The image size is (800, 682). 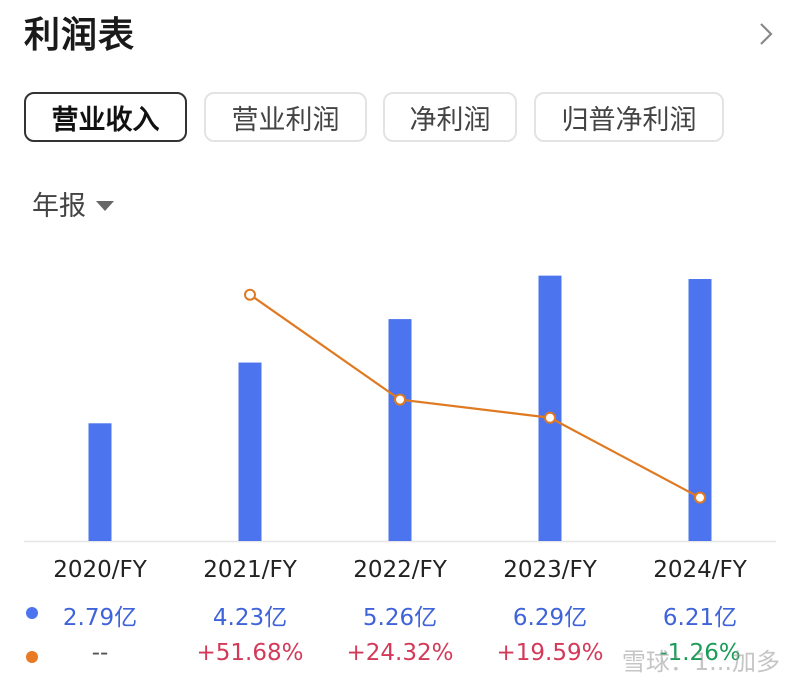 What do you see at coordinates (105, 205) in the screenshot?
I see `caret-down-icon` at bounding box center [105, 205].